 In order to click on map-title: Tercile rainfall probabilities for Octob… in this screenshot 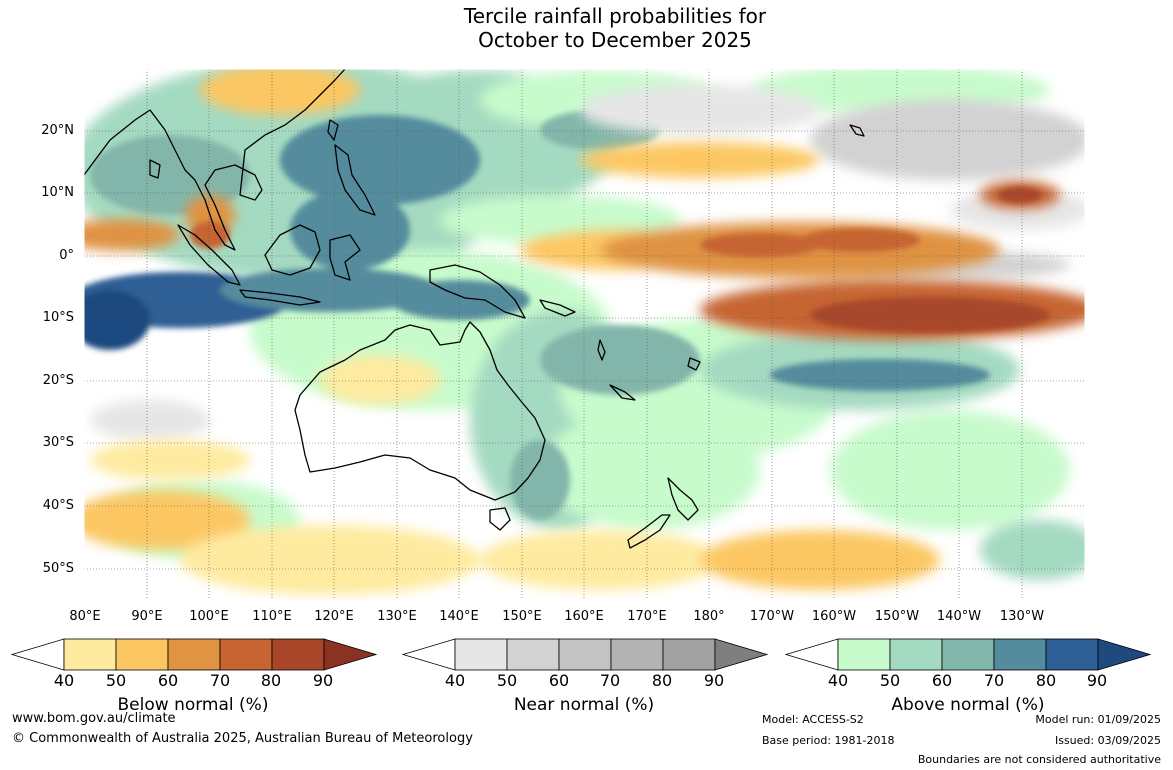, I will do `click(586, 28)`.